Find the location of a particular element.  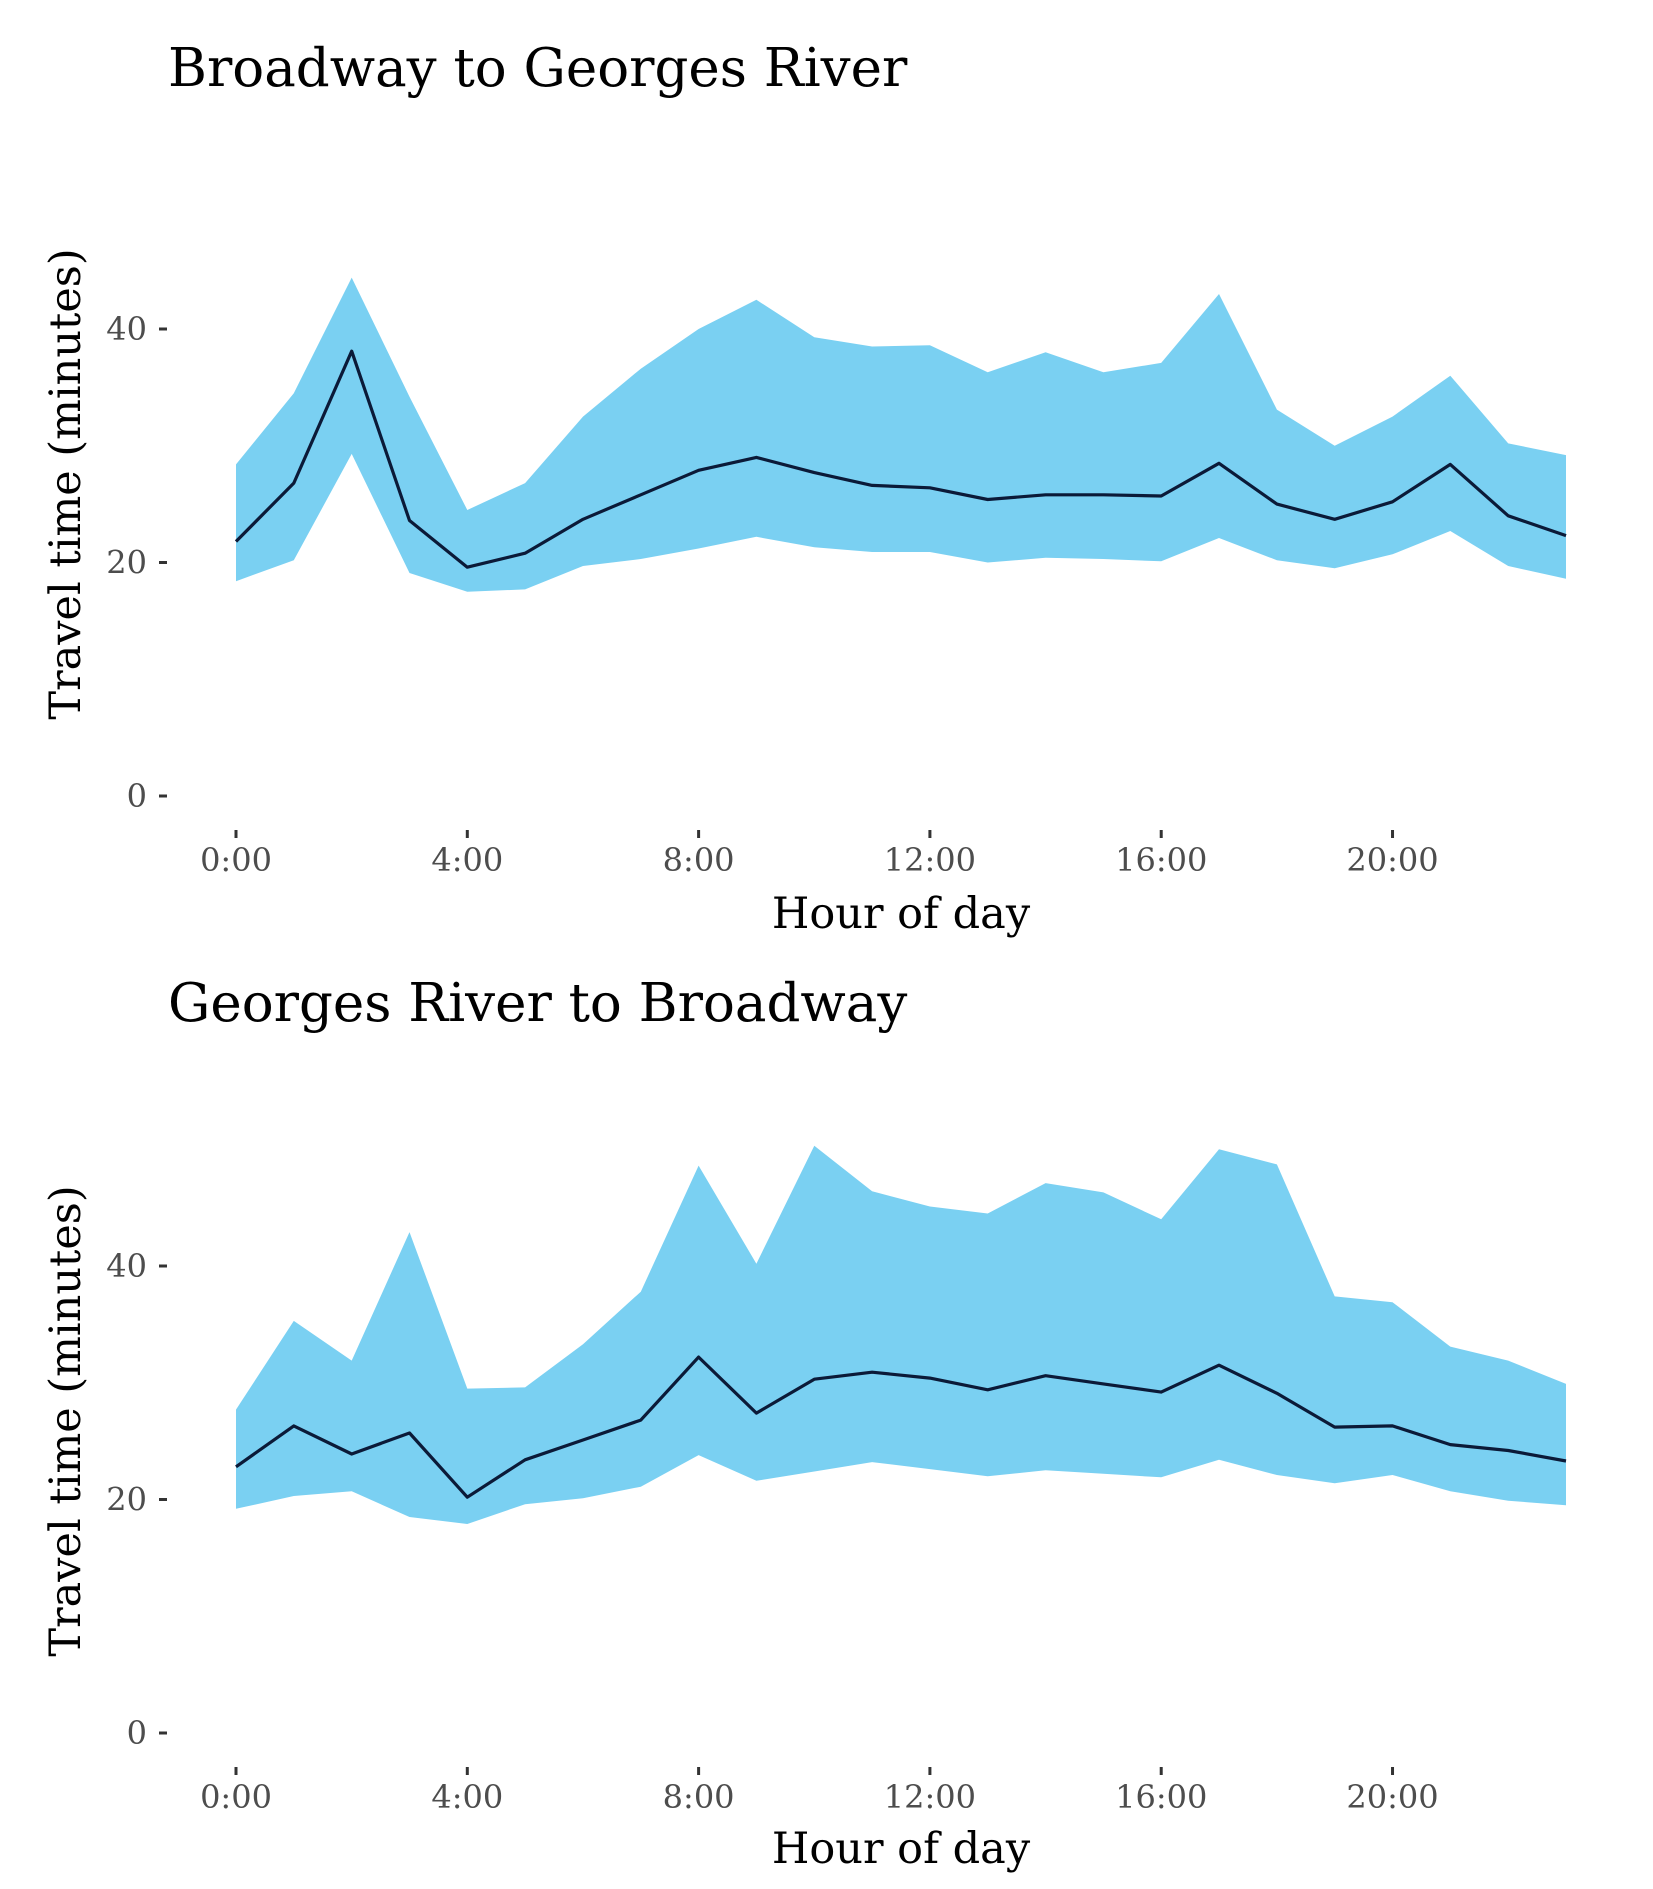

confidence-band is located at coordinates (901, 434).